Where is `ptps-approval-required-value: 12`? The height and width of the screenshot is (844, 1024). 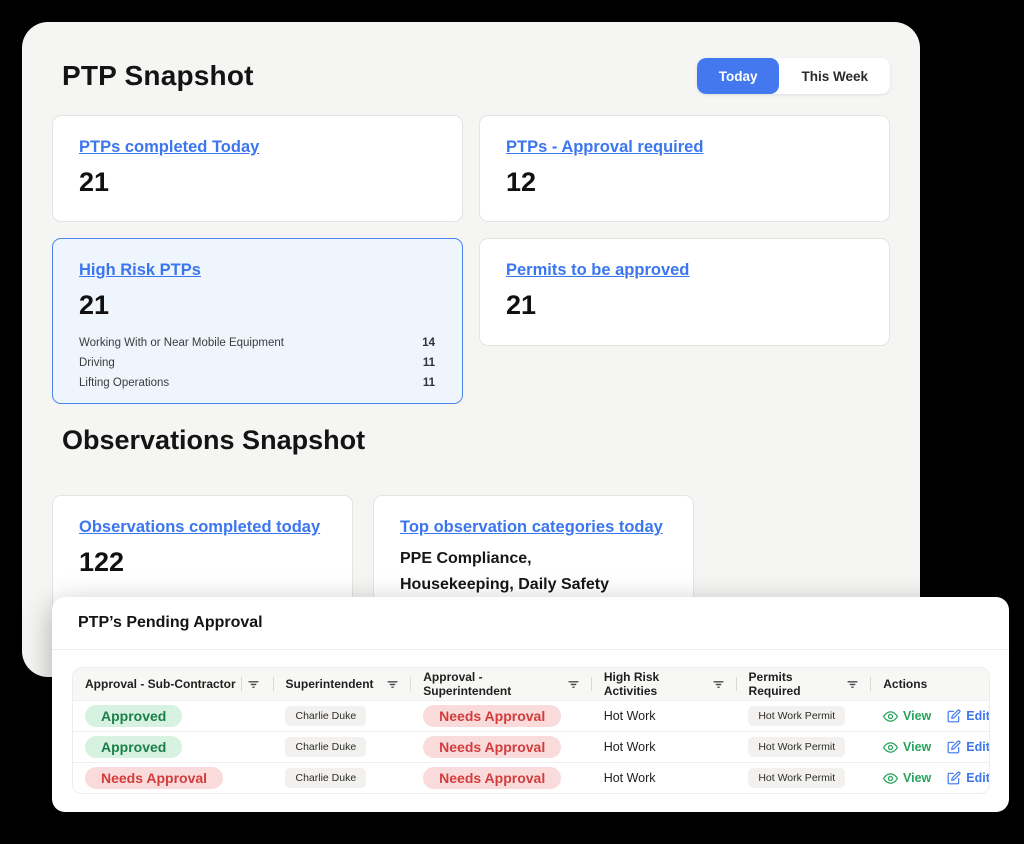
ptps-approval-required-value: 12 is located at coordinates (521, 182).